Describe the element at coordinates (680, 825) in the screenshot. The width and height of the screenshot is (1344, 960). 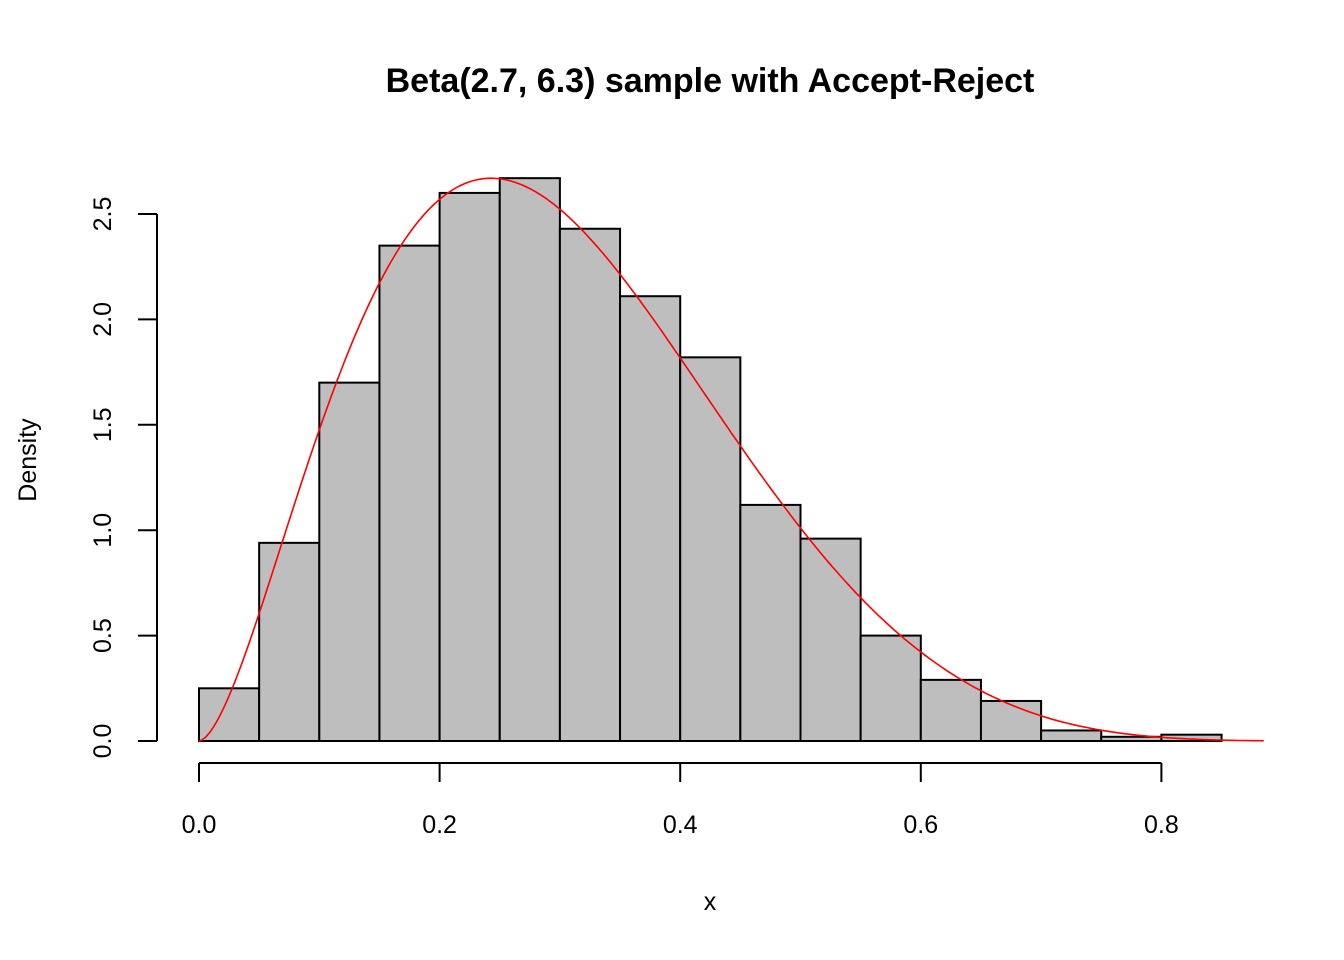
I see `x-tick-label: 0.4` at that location.